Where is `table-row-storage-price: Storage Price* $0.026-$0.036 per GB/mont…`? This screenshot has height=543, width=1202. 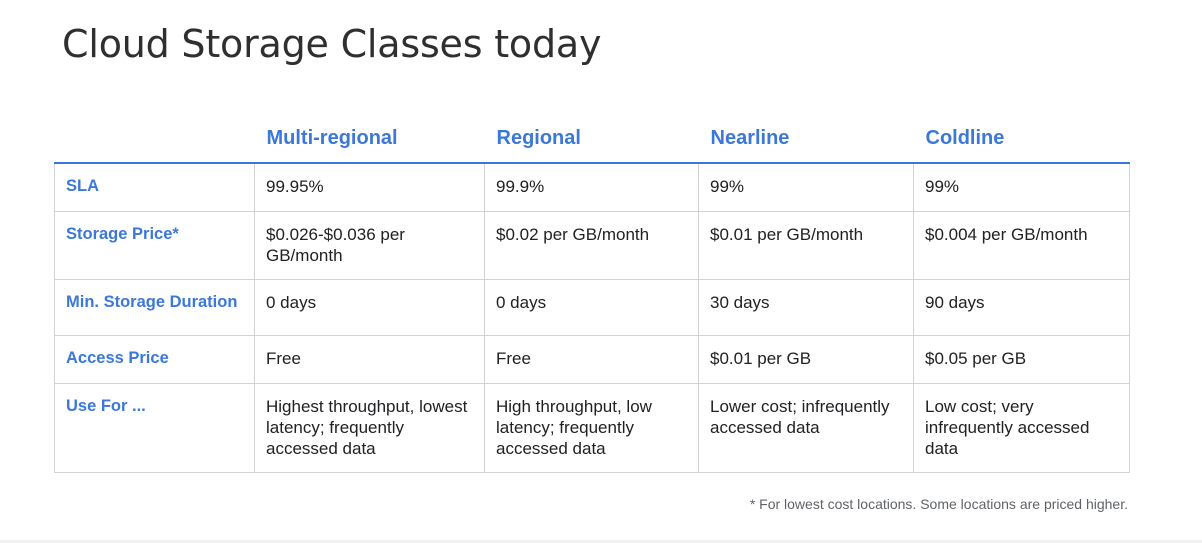 table-row-storage-price: Storage Price* $0.026-$0.036 per GB/mont… is located at coordinates (592, 246).